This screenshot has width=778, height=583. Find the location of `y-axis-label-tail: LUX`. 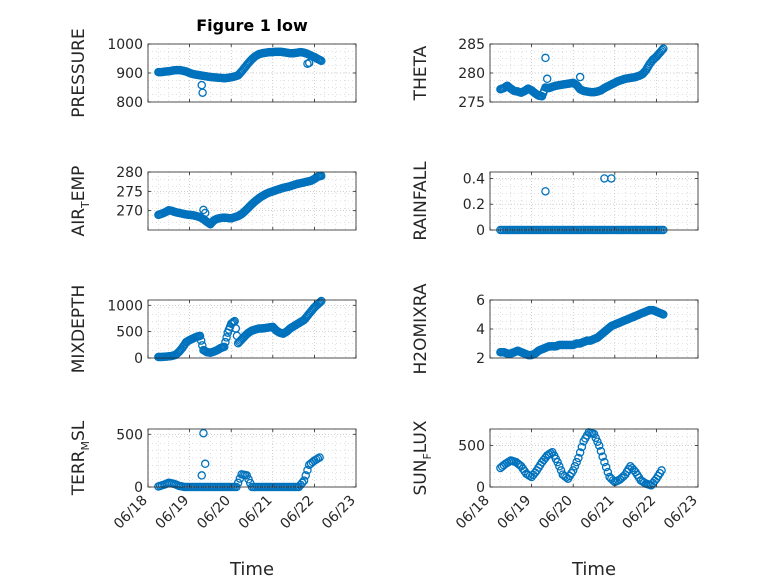

y-axis-label-tail: LUX is located at coordinates (421, 436).